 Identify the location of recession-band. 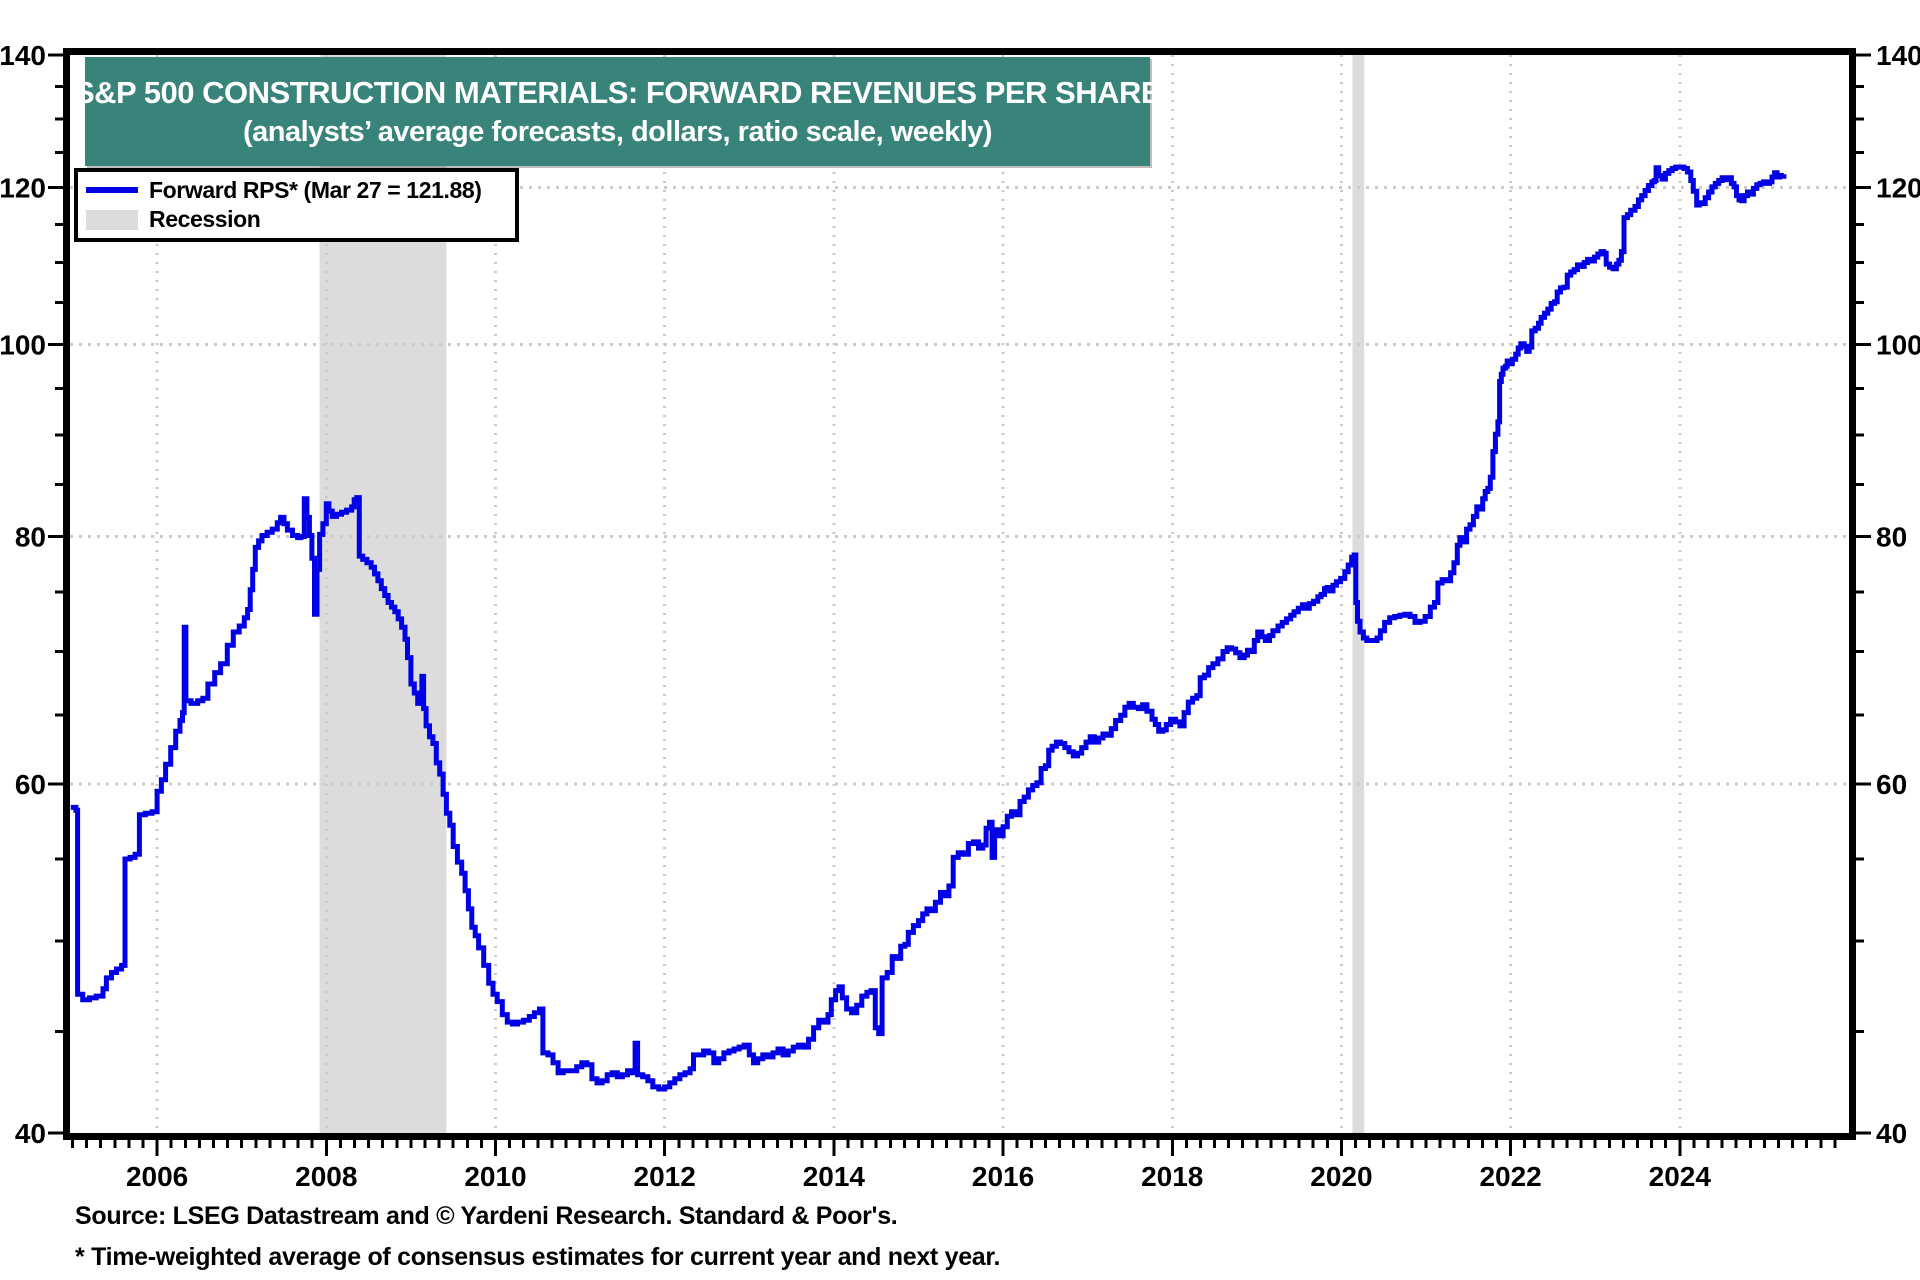
(1358, 593).